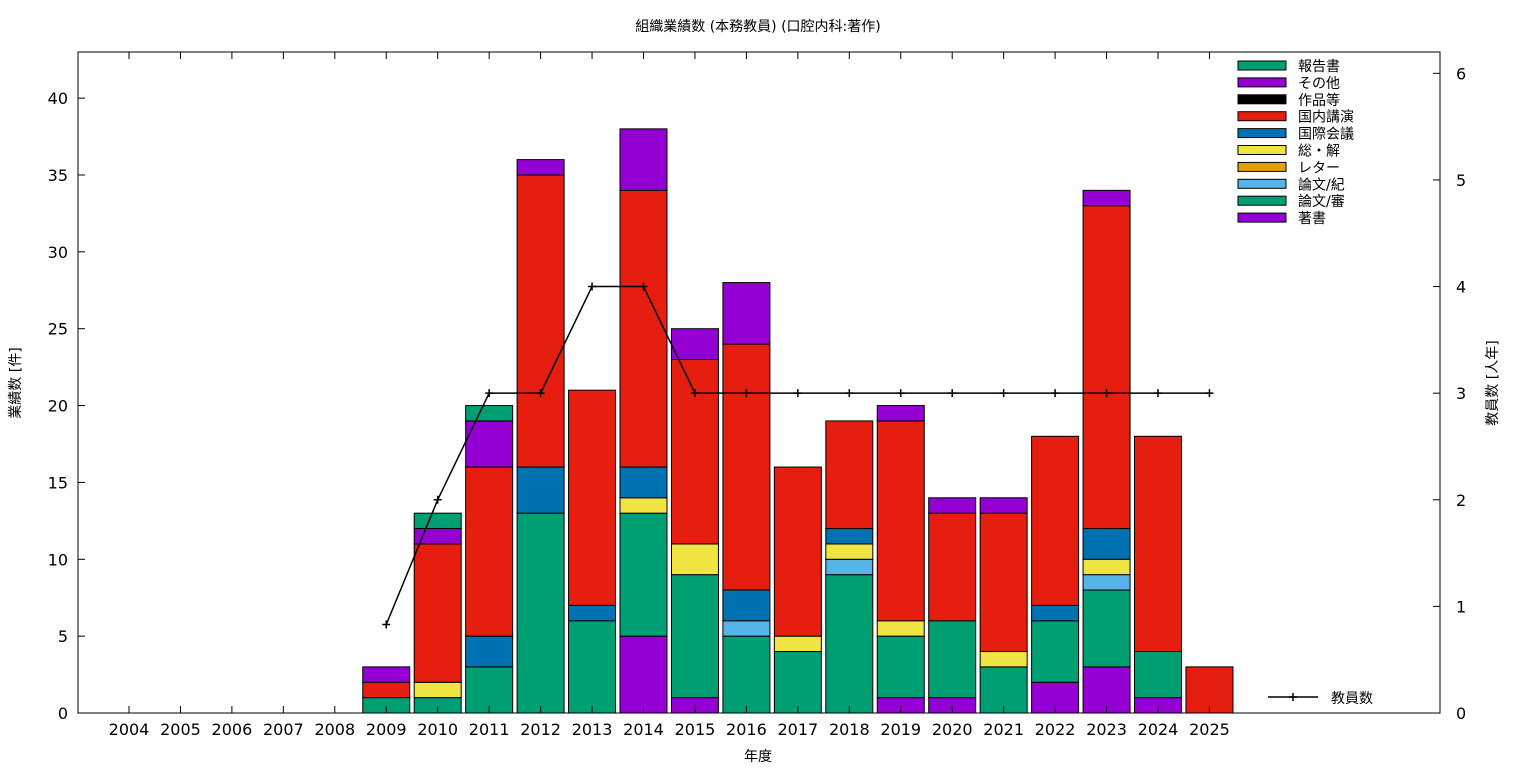  I want to click on x-tick-label: 2006, so click(232, 729).